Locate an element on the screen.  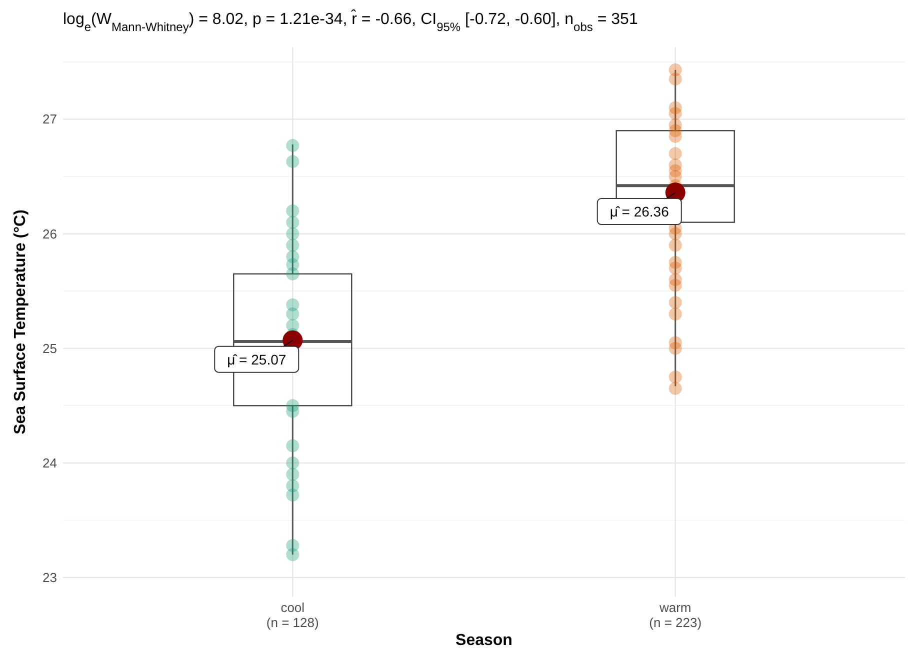
y-tick-label: 25 is located at coordinates (49, 348).